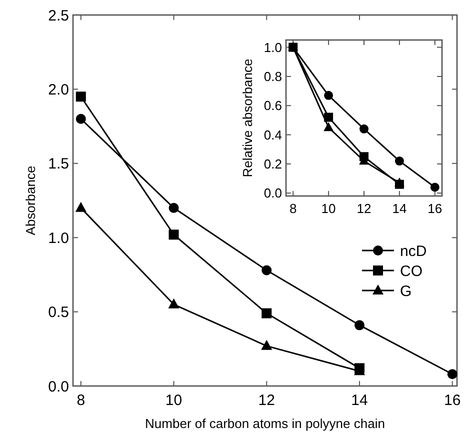  What do you see at coordinates (265, 423) in the screenshot?
I see `x-axis-title: Number of carbon atoms in polyyne chain` at bounding box center [265, 423].